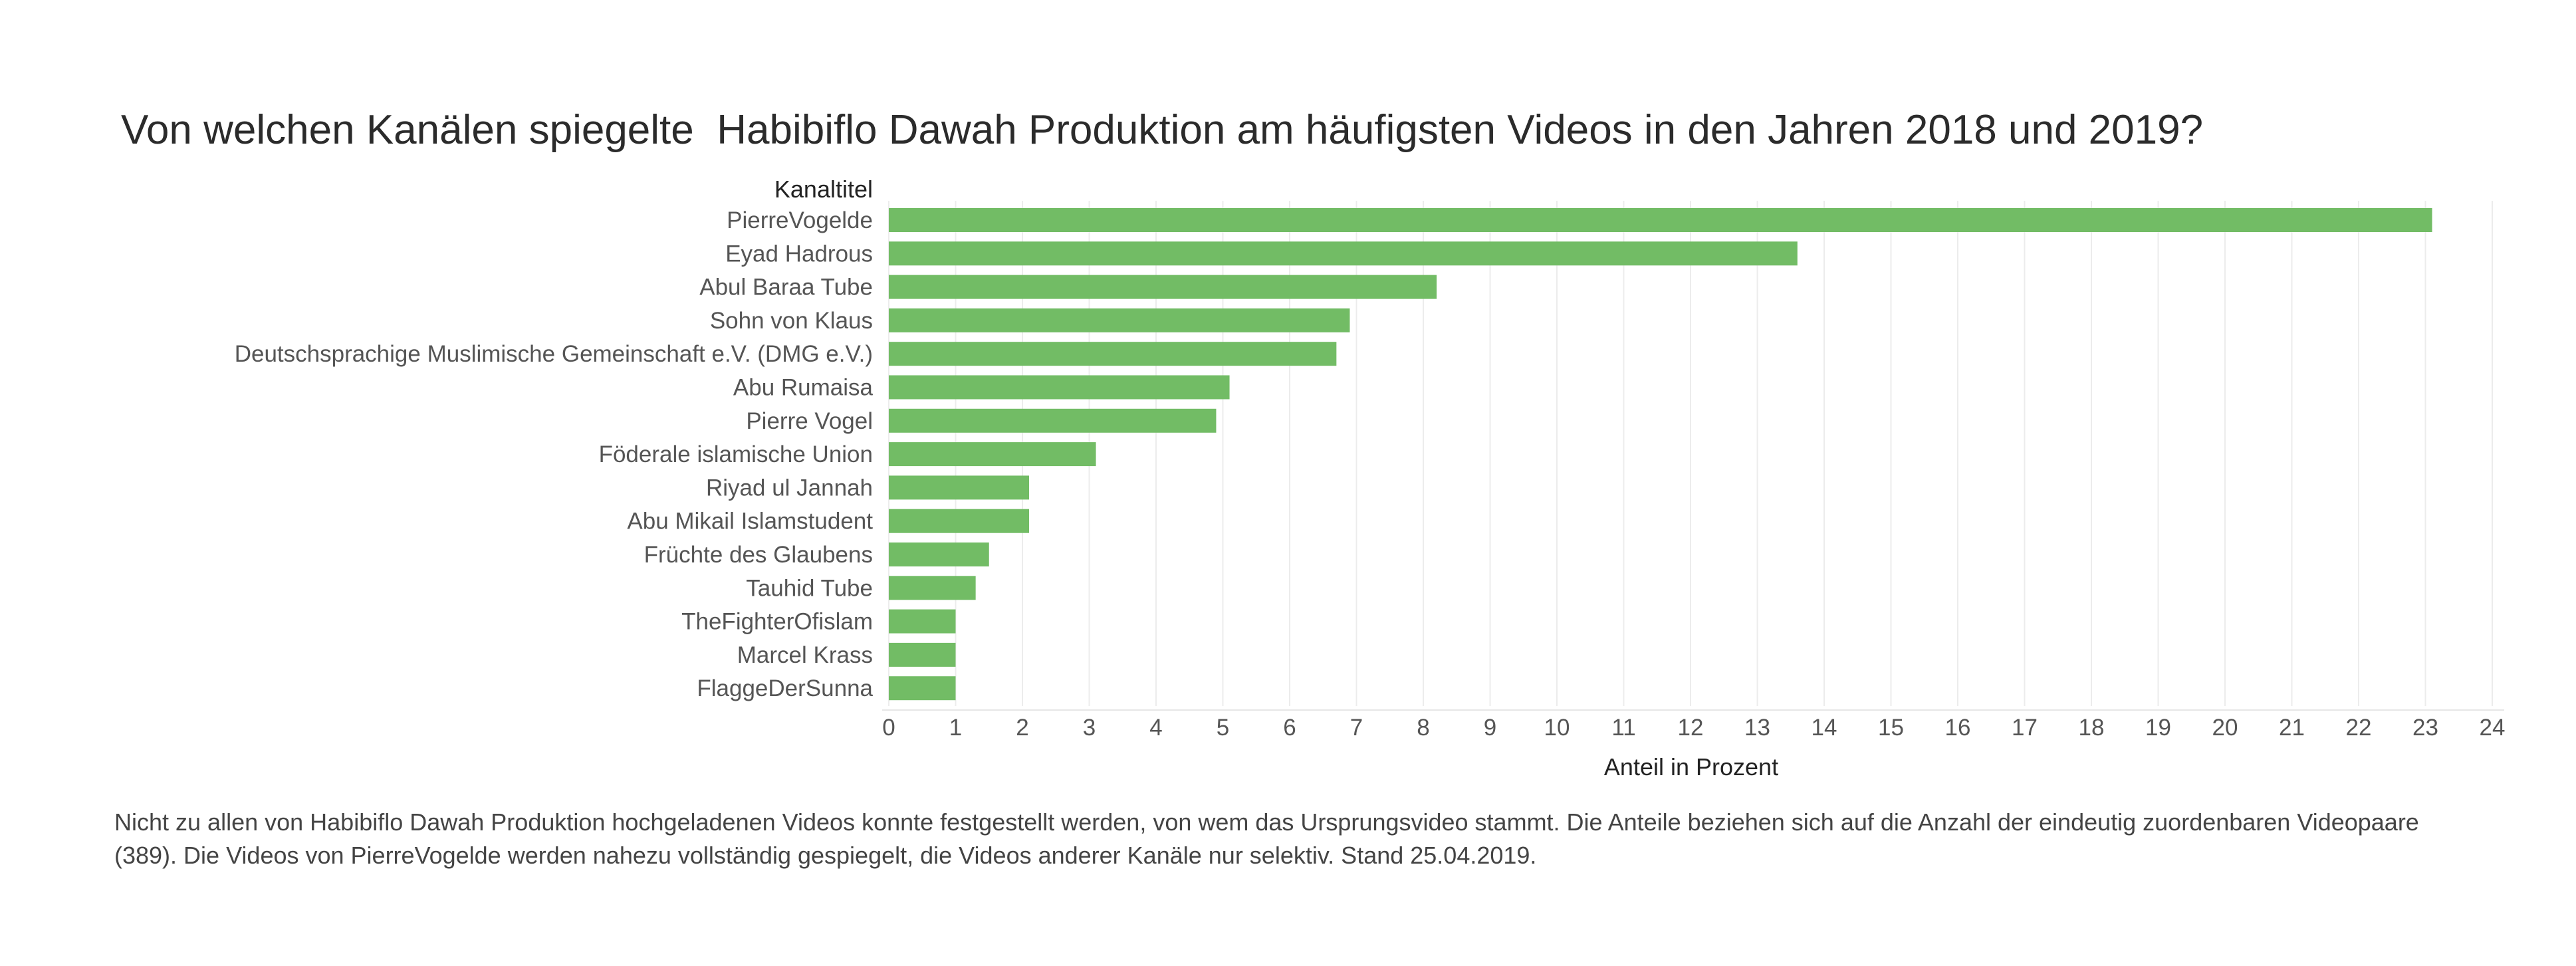 The image size is (2576, 966). What do you see at coordinates (785, 688) in the screenshot?
I see `category-label: FlaggeDerSunna` at bounding box center [785, 688].